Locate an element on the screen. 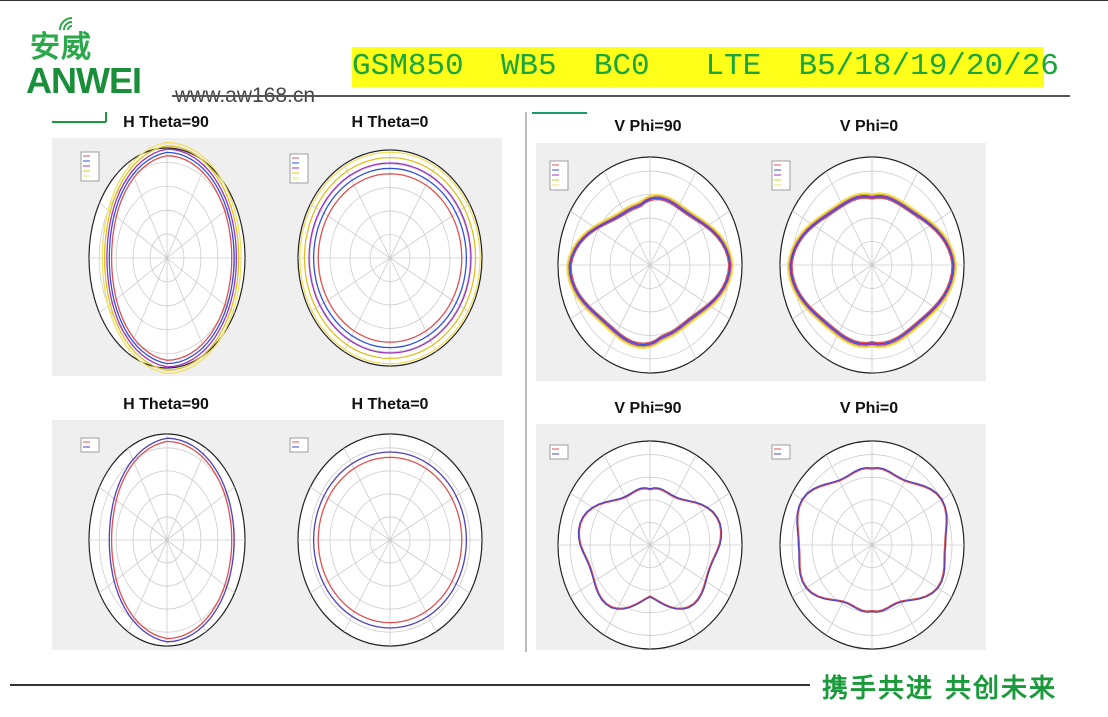  band-title-banner: GSM850 WB5 BC0 LTE B5/18/19/20/26 is located at coordinates (705, 67).